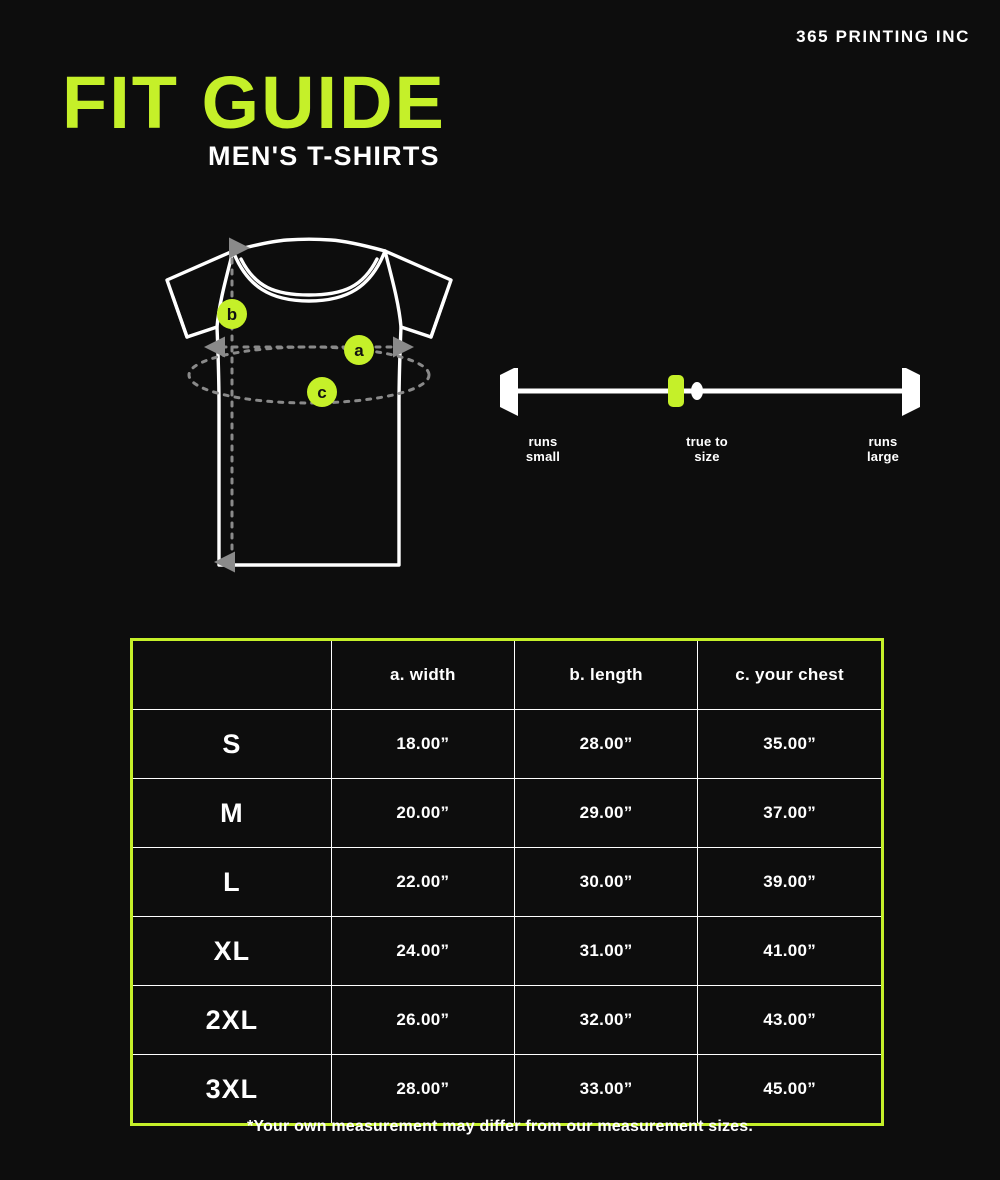  I want to click on cell-size: 3XL, so click(232, 1088).